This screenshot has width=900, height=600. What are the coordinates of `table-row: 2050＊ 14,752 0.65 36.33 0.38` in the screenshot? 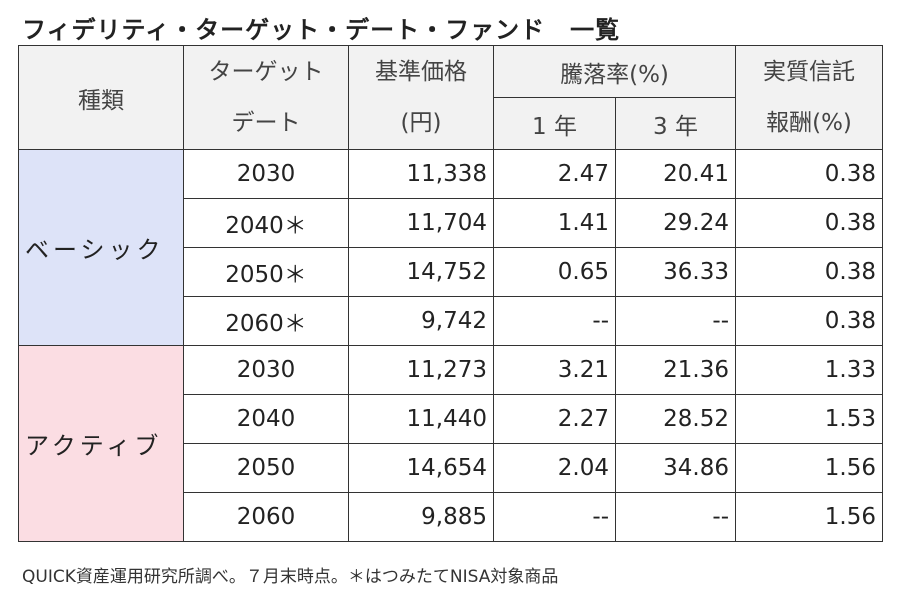 It's located at (451, 272).